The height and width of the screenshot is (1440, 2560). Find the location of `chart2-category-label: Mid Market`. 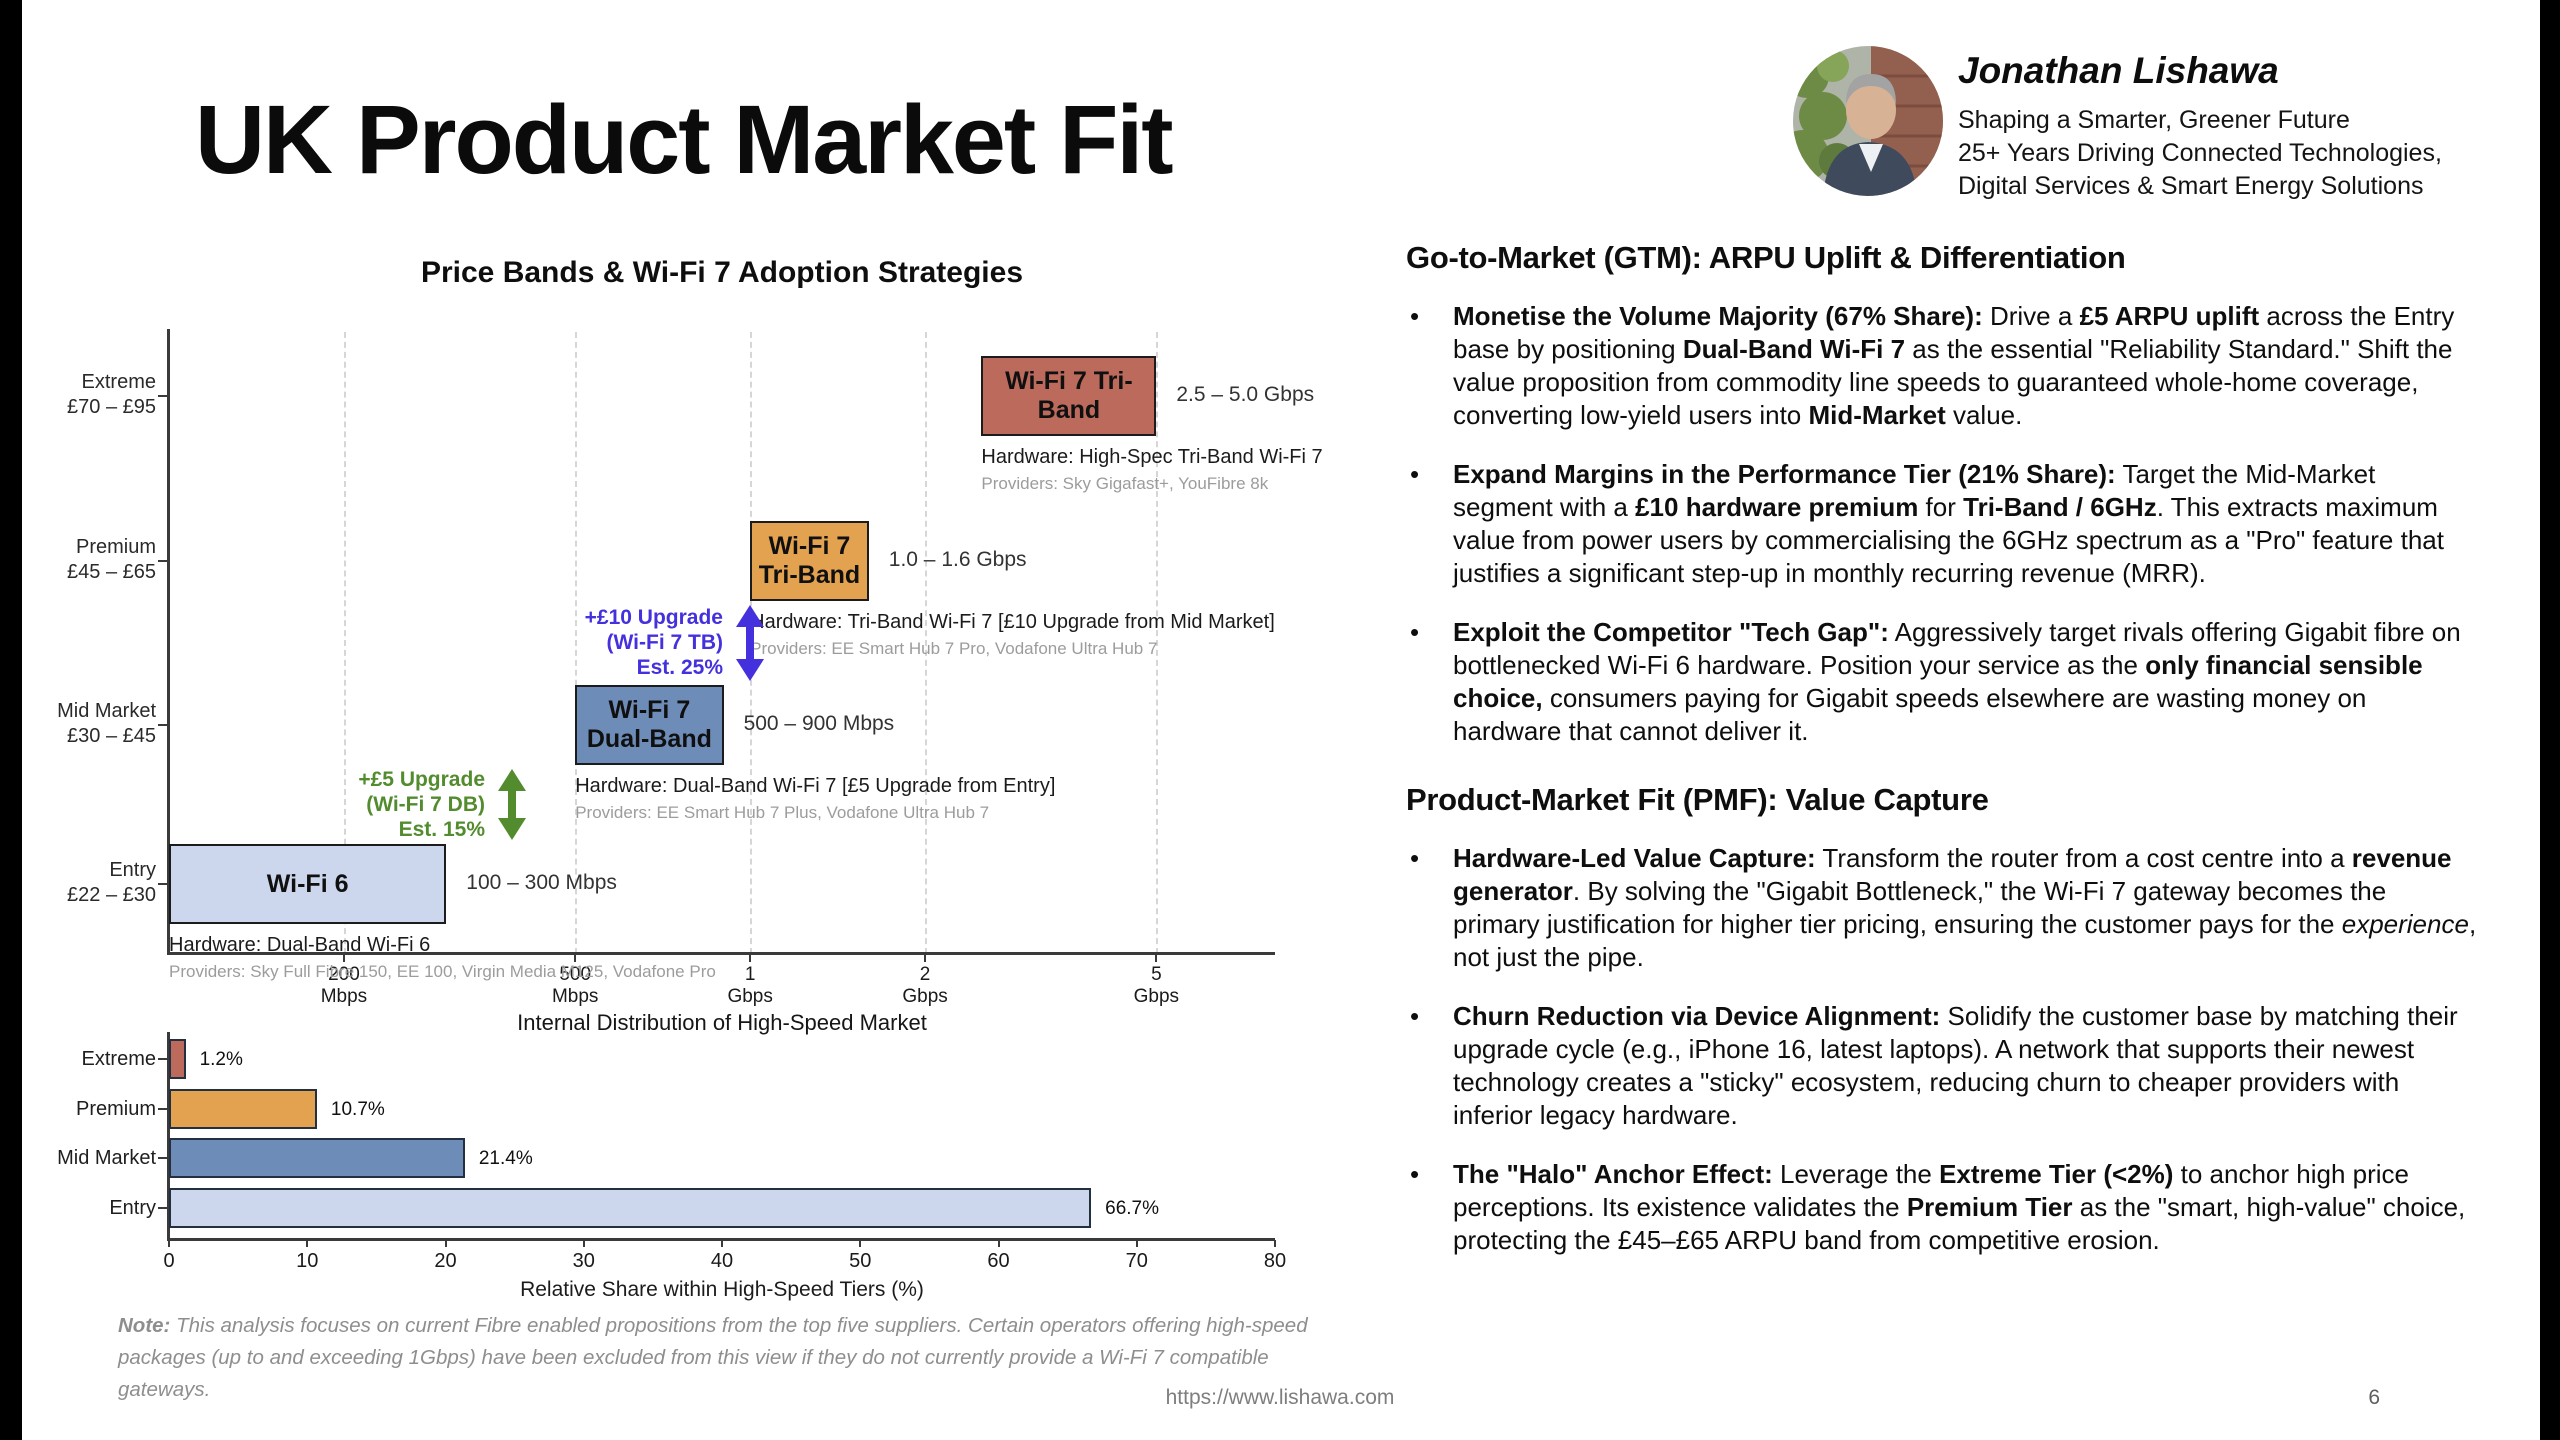

chart2-category-label: Mid Market is located at coordinates (106, 1158).